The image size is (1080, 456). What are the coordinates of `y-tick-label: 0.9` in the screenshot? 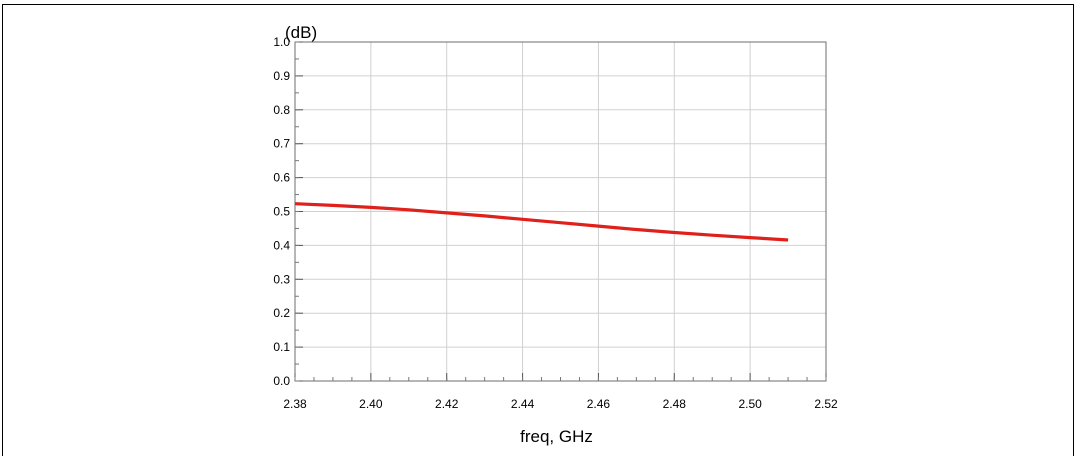 It's located at (281, 76).